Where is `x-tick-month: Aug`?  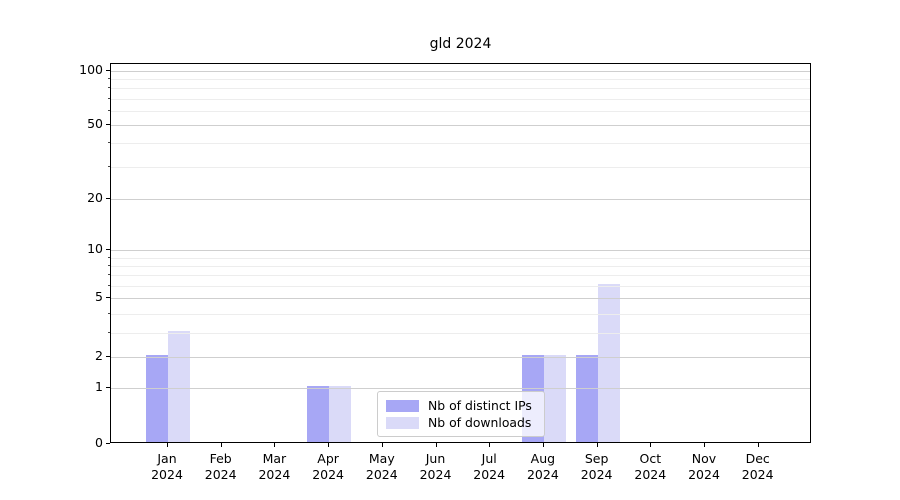
x-tick-month: Aug is located at coordinates (543, 458).